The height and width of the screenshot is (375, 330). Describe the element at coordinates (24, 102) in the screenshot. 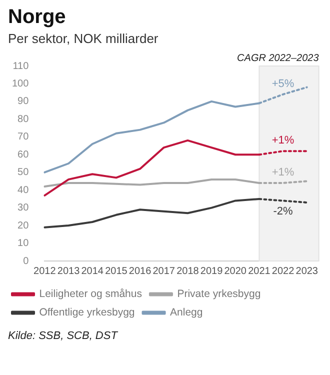

I see `y-tick-label: 90` at that location.